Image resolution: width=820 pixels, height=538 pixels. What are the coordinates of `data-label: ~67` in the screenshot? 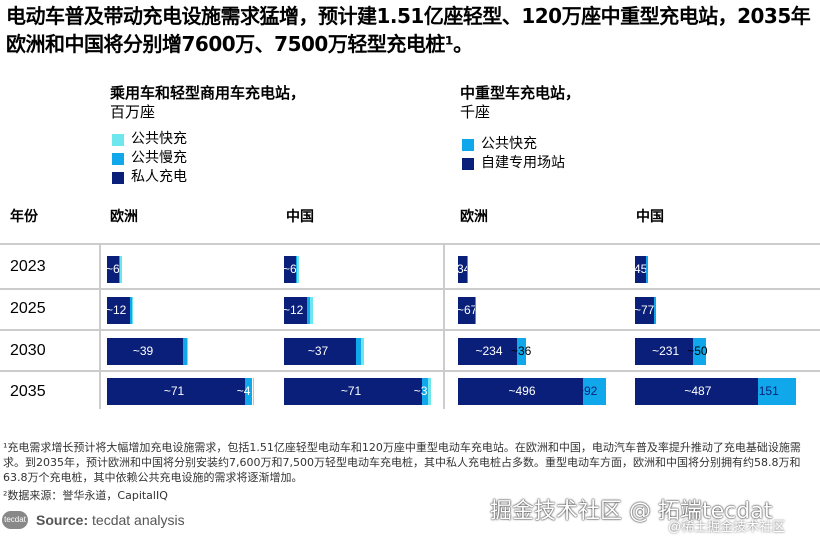 It's located at (467, 310).